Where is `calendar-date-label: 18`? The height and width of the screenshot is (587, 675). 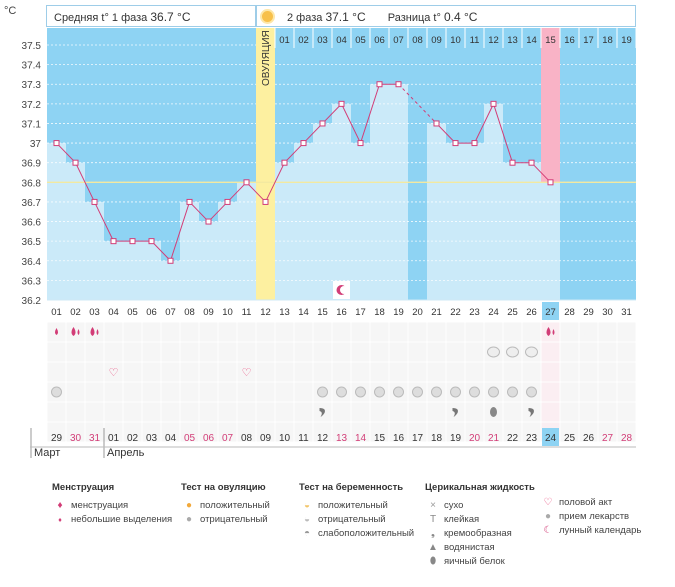 calendar-date-label: 18 is located at coordinates (437, 438).